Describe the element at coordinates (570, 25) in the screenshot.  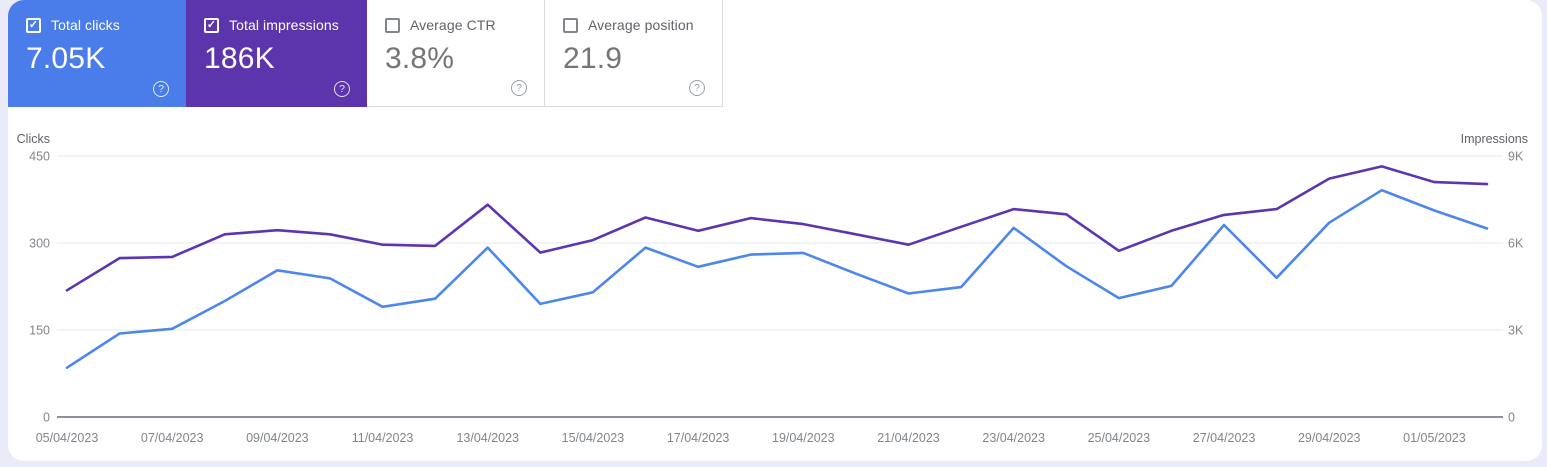
I see `average-position-checkbox: ✓` at that location.